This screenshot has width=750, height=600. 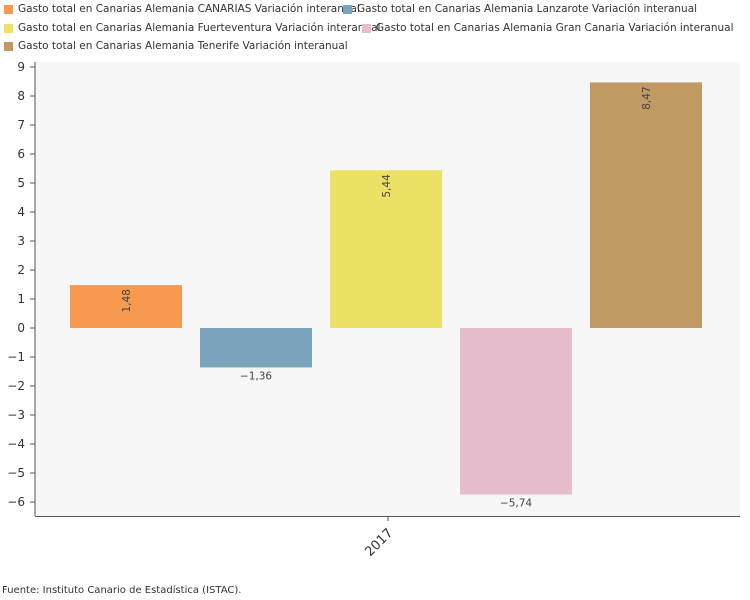 I want to click on y-tick-label: −5, so click(x=16, y=473).